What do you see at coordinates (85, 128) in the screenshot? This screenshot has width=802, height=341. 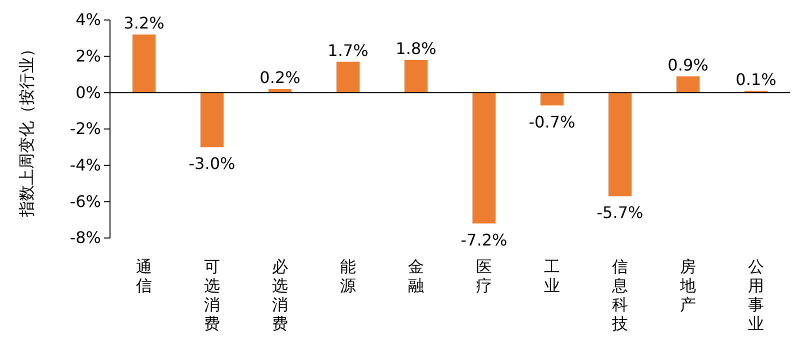 I see `y-tick-label: -2%` at bounding box center [85, 128].